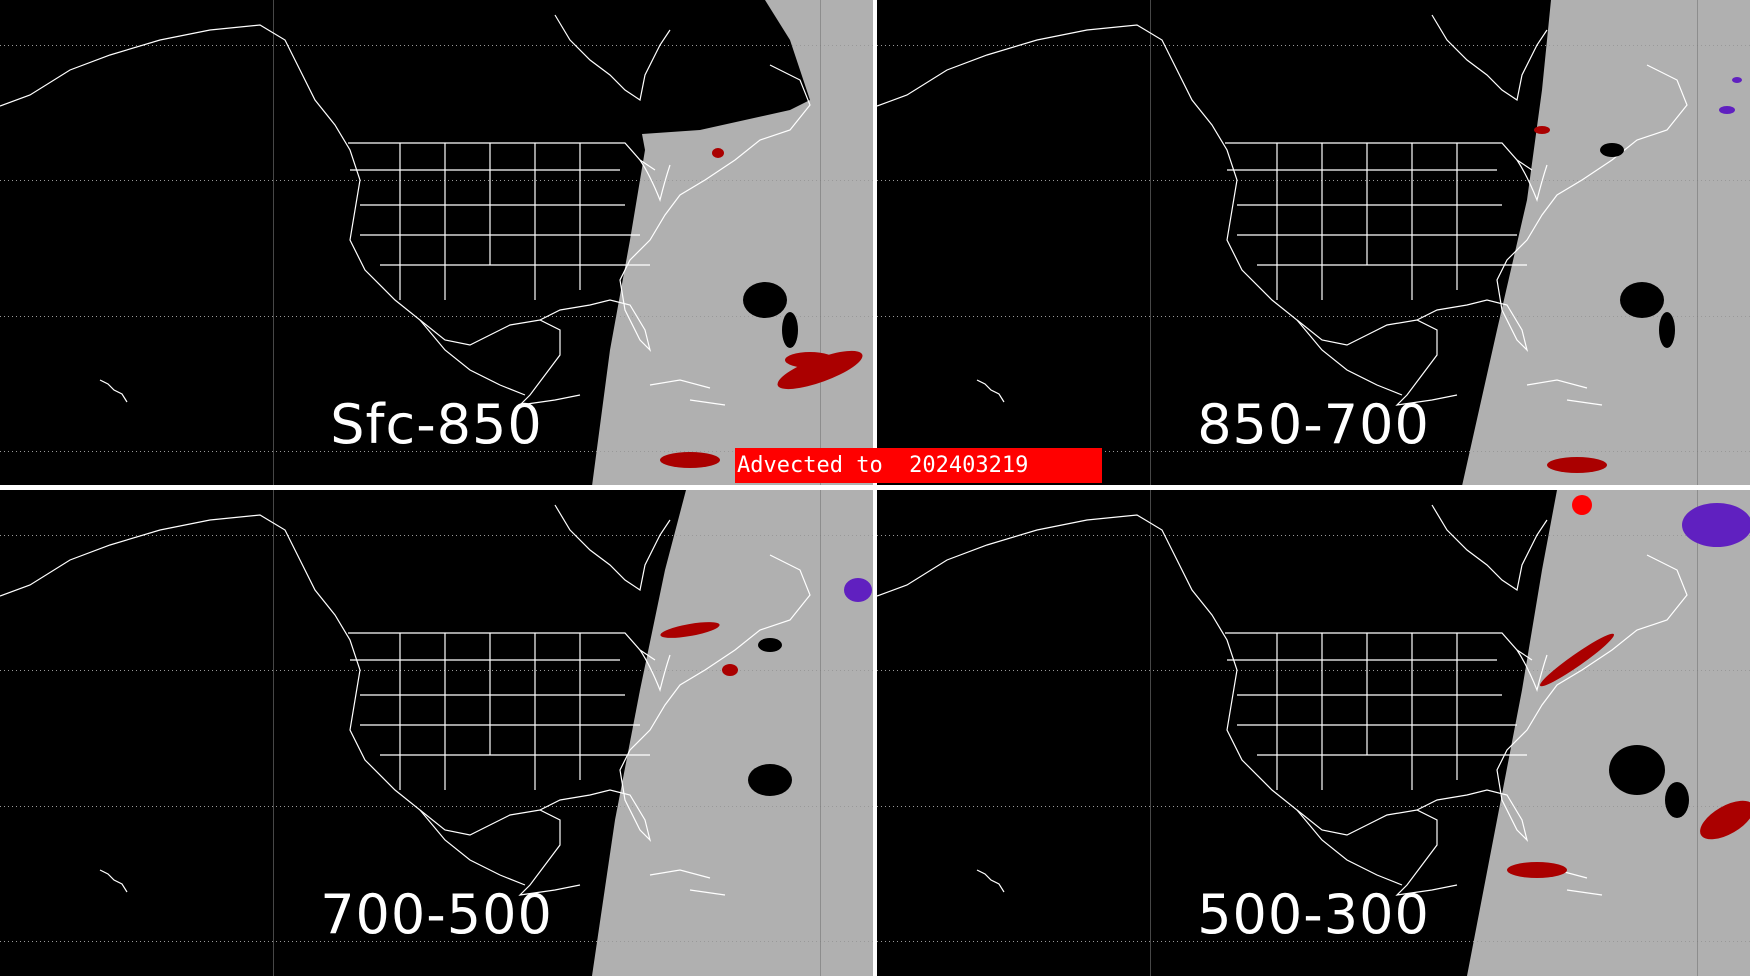 The image size is (1750, 976). Describe the element at coordinates (1313, 914) in the screenshot. I see `panel-label: 500-300` at that location.